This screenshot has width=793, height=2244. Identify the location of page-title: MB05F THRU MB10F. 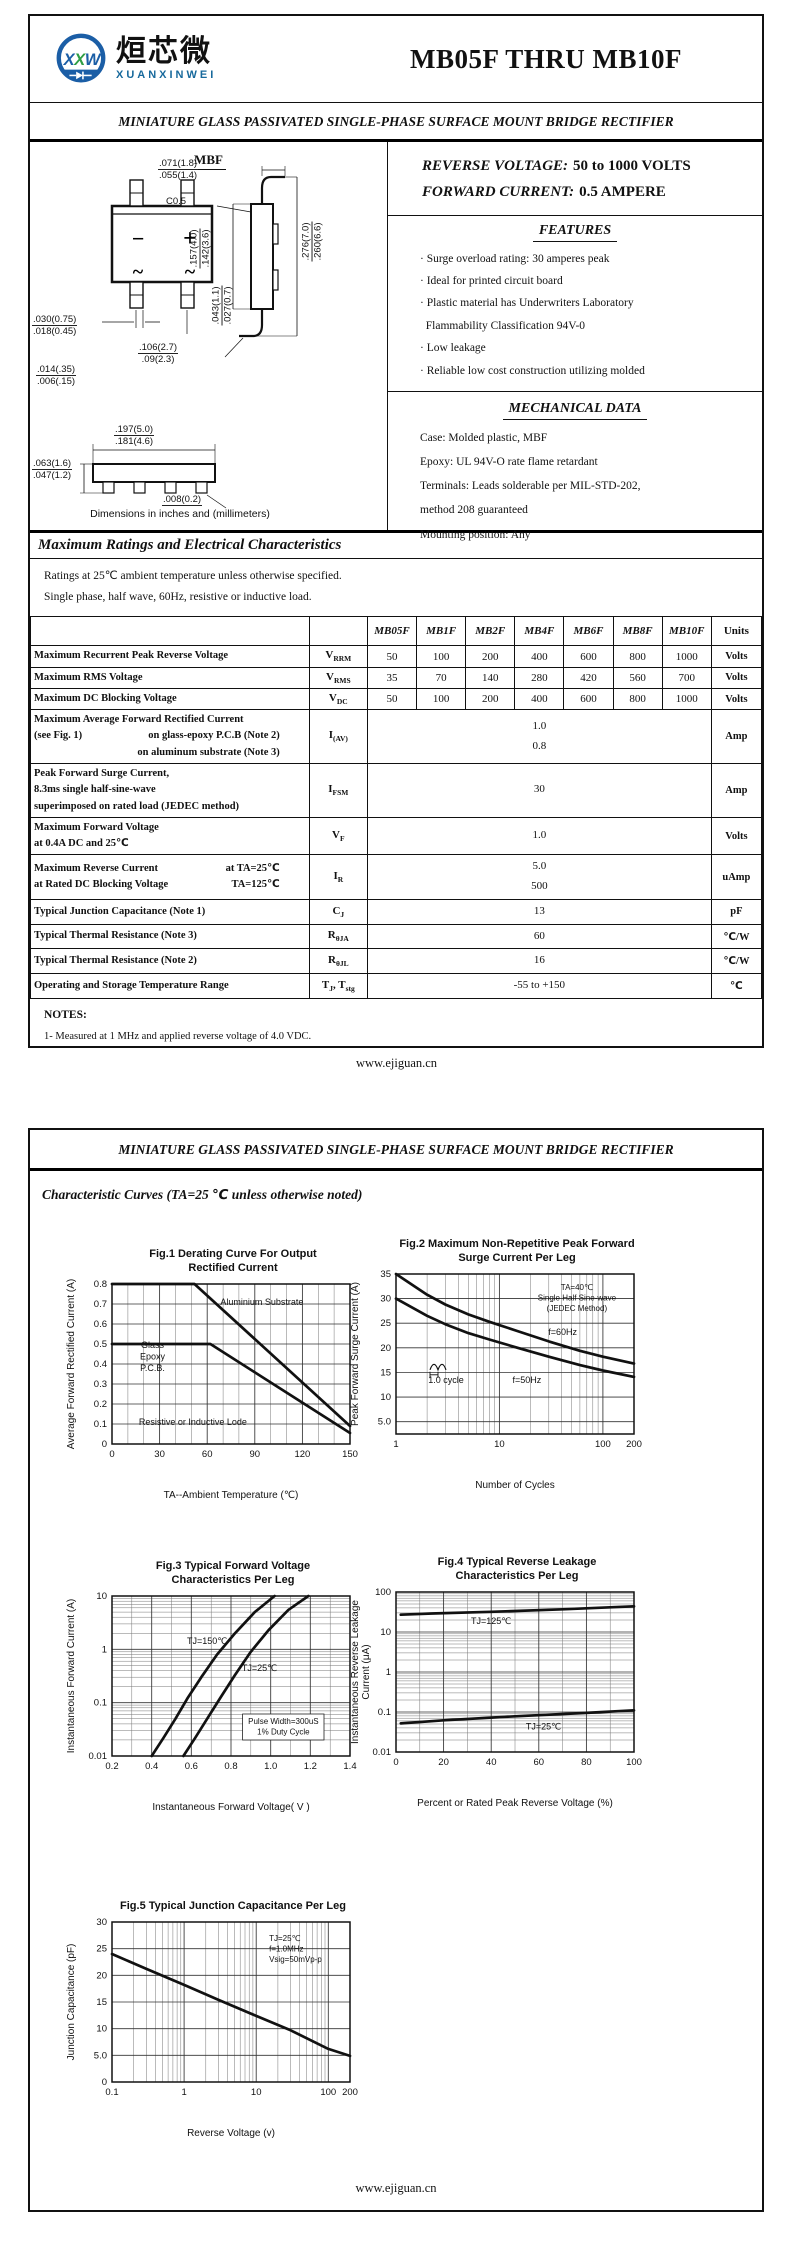
(546, 58).